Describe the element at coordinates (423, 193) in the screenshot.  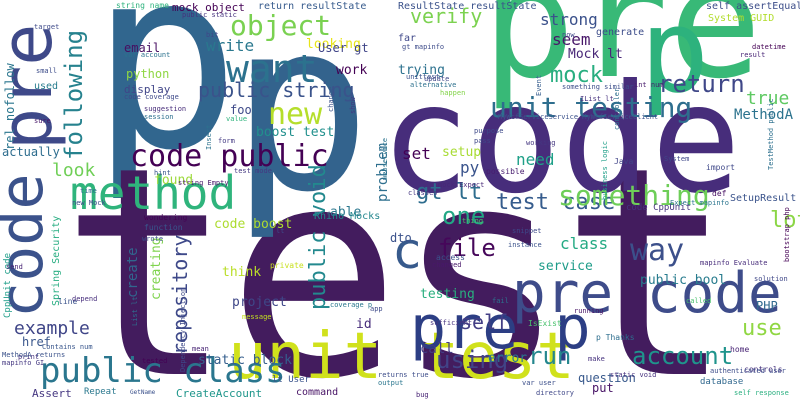
I see `cloud-word: classes` at that location.